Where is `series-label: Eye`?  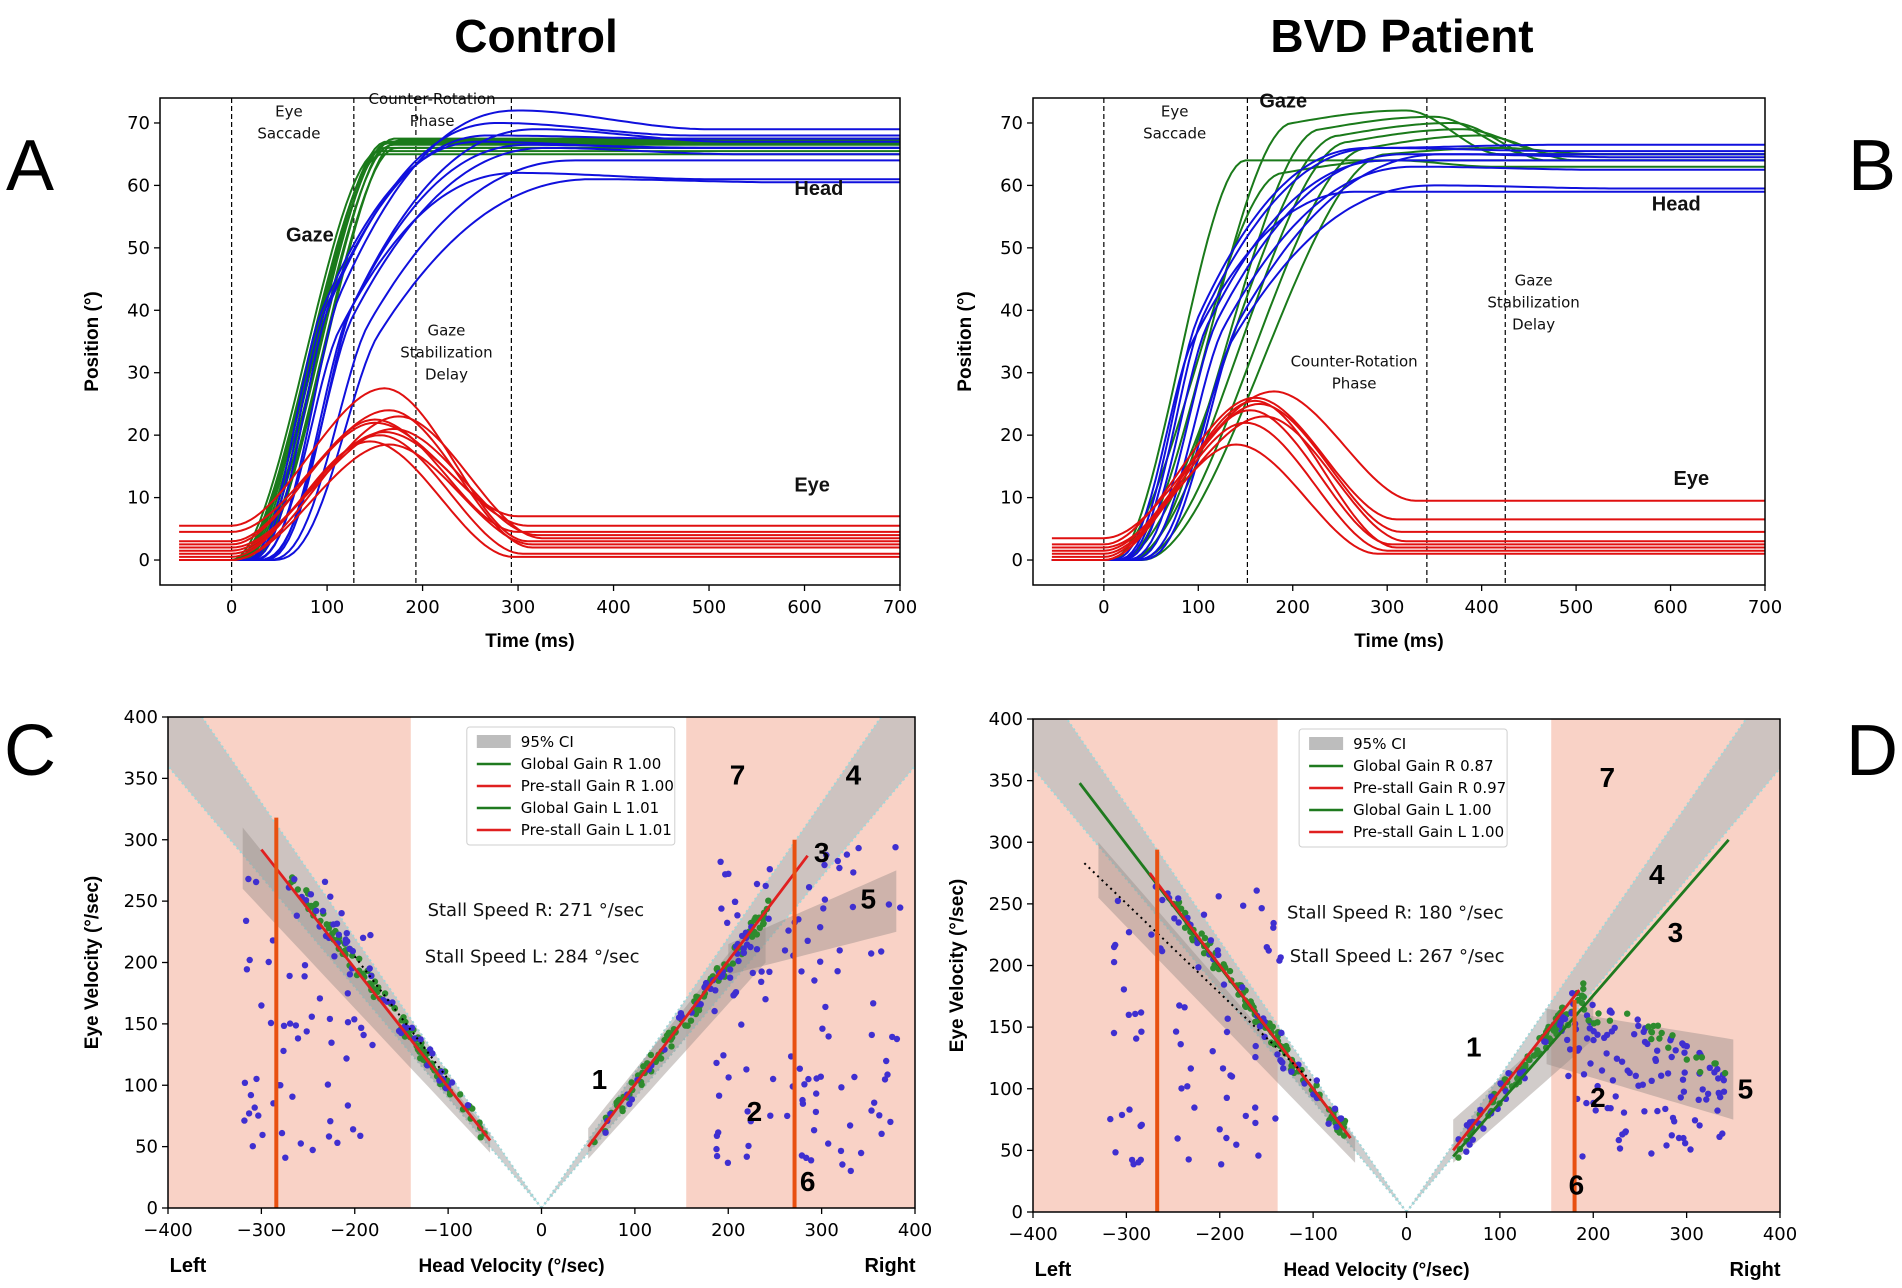
series-label: Eye is located at coordinates (1692, 479).